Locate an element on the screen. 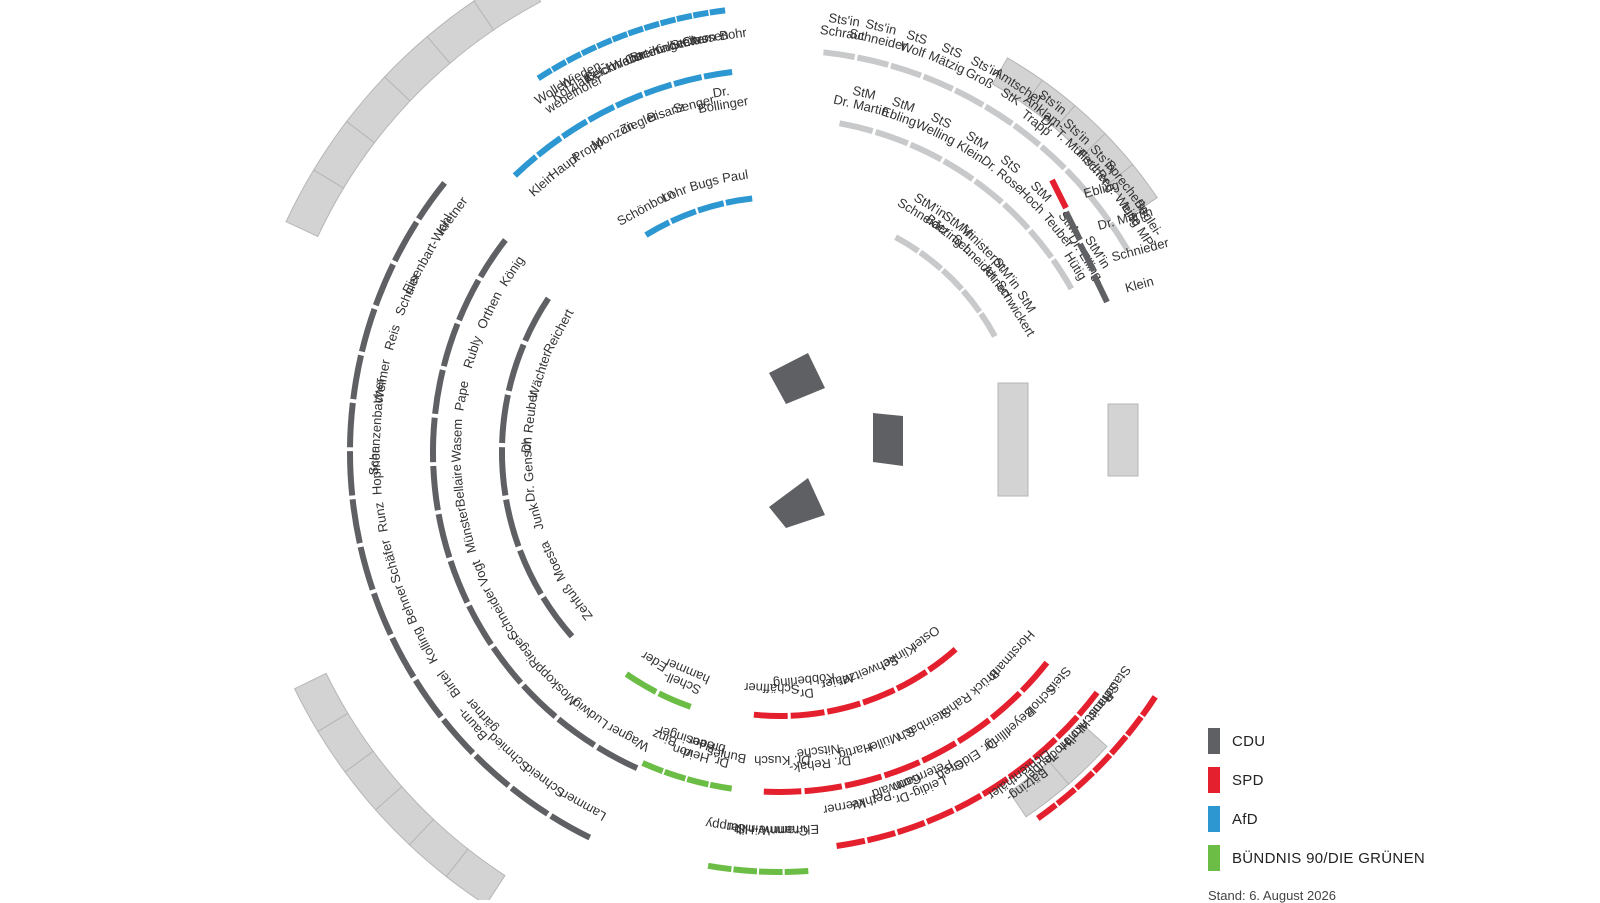 Image resolution: width=1600 pixels, height=903 pixels. seat-eder is located at coordinates (641, 683).